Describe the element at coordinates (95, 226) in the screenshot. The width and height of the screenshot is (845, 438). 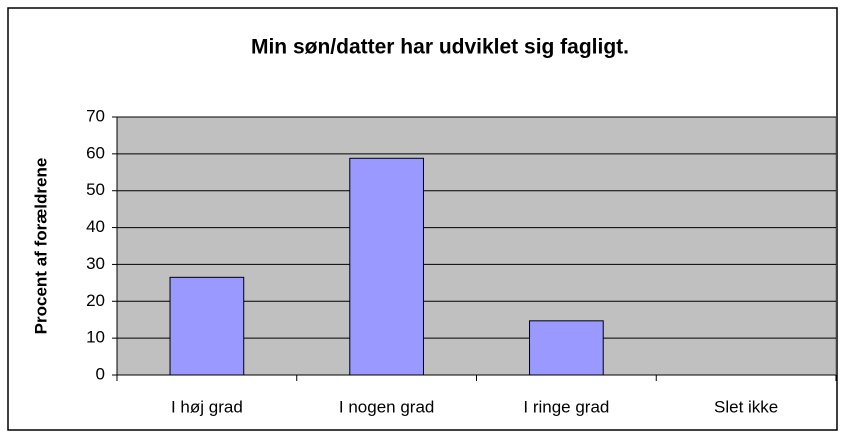
I see `y-tick-label: 40` at that location.